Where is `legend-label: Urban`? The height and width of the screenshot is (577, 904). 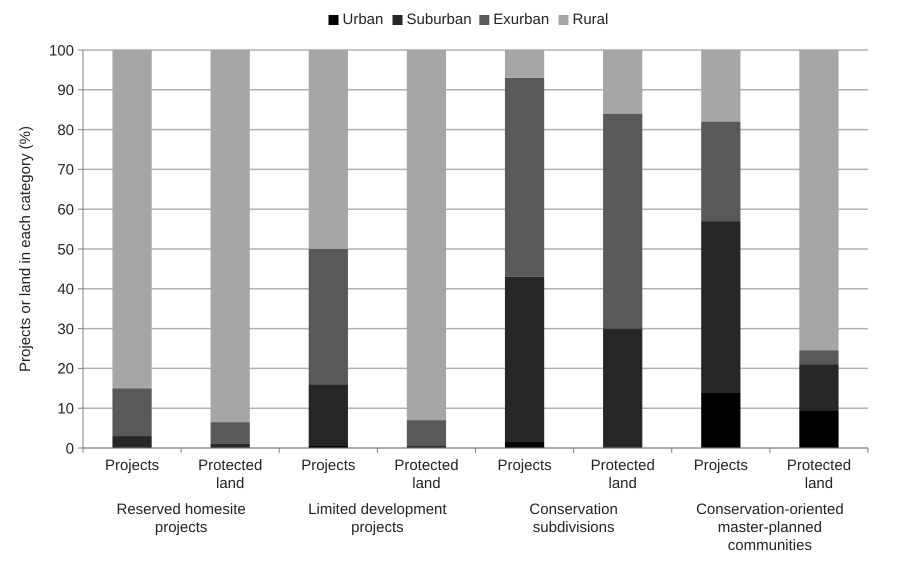 legend-label: Urban is located at coordinates (363, 19).